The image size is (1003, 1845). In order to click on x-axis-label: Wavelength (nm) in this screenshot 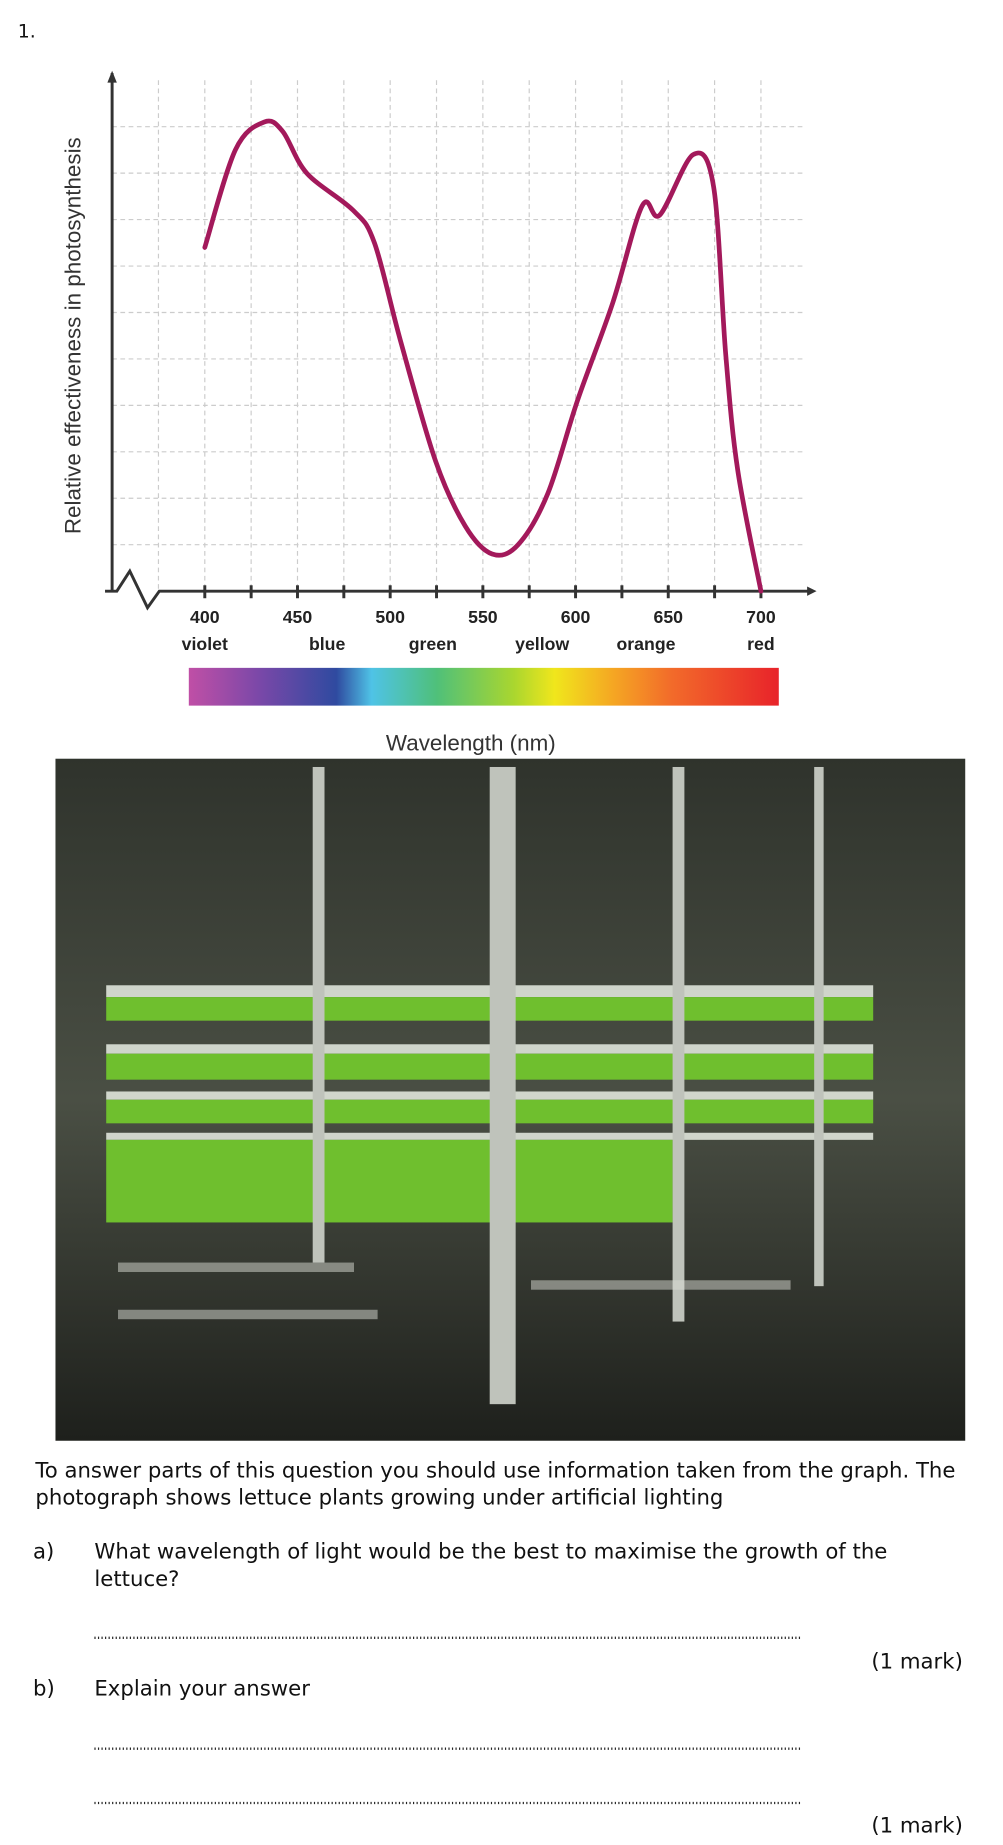, I will do `click(471, 742)`.